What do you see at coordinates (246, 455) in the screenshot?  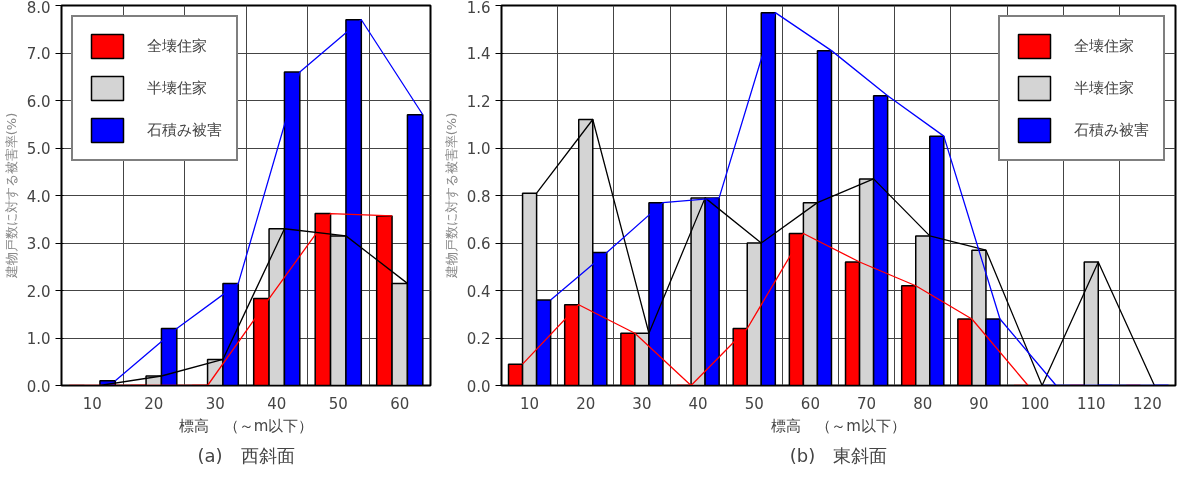 I see `text: (a) 西斜面` at bounding box center [246, 455].